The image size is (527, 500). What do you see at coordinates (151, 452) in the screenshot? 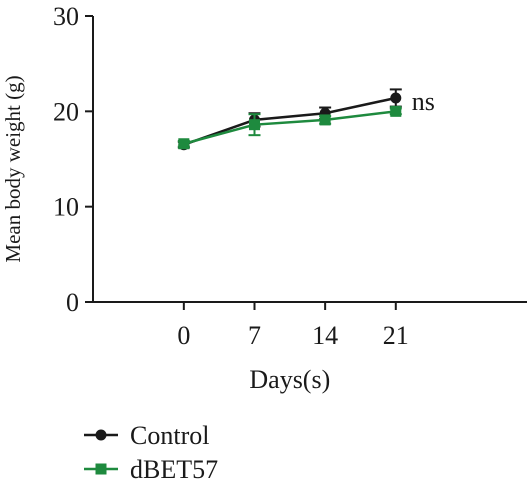
I see `legend: Control dBET57` at bounding box center [151, 452].